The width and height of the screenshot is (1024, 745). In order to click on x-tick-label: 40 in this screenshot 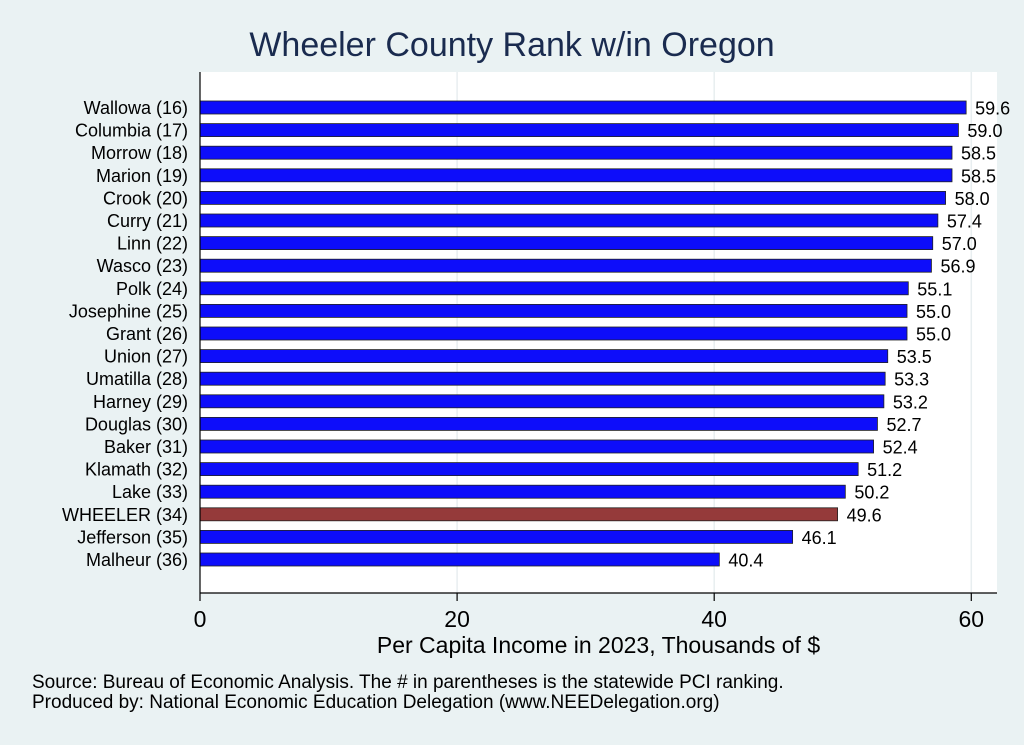, I will do `click(714, 619)`.